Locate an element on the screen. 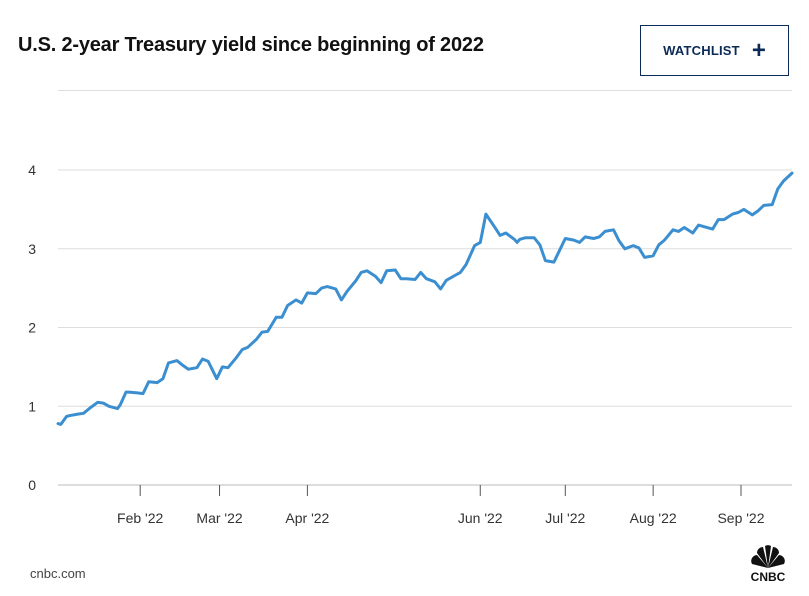  x-tick-label: Aug '22 is located at coordinates (653, 518).